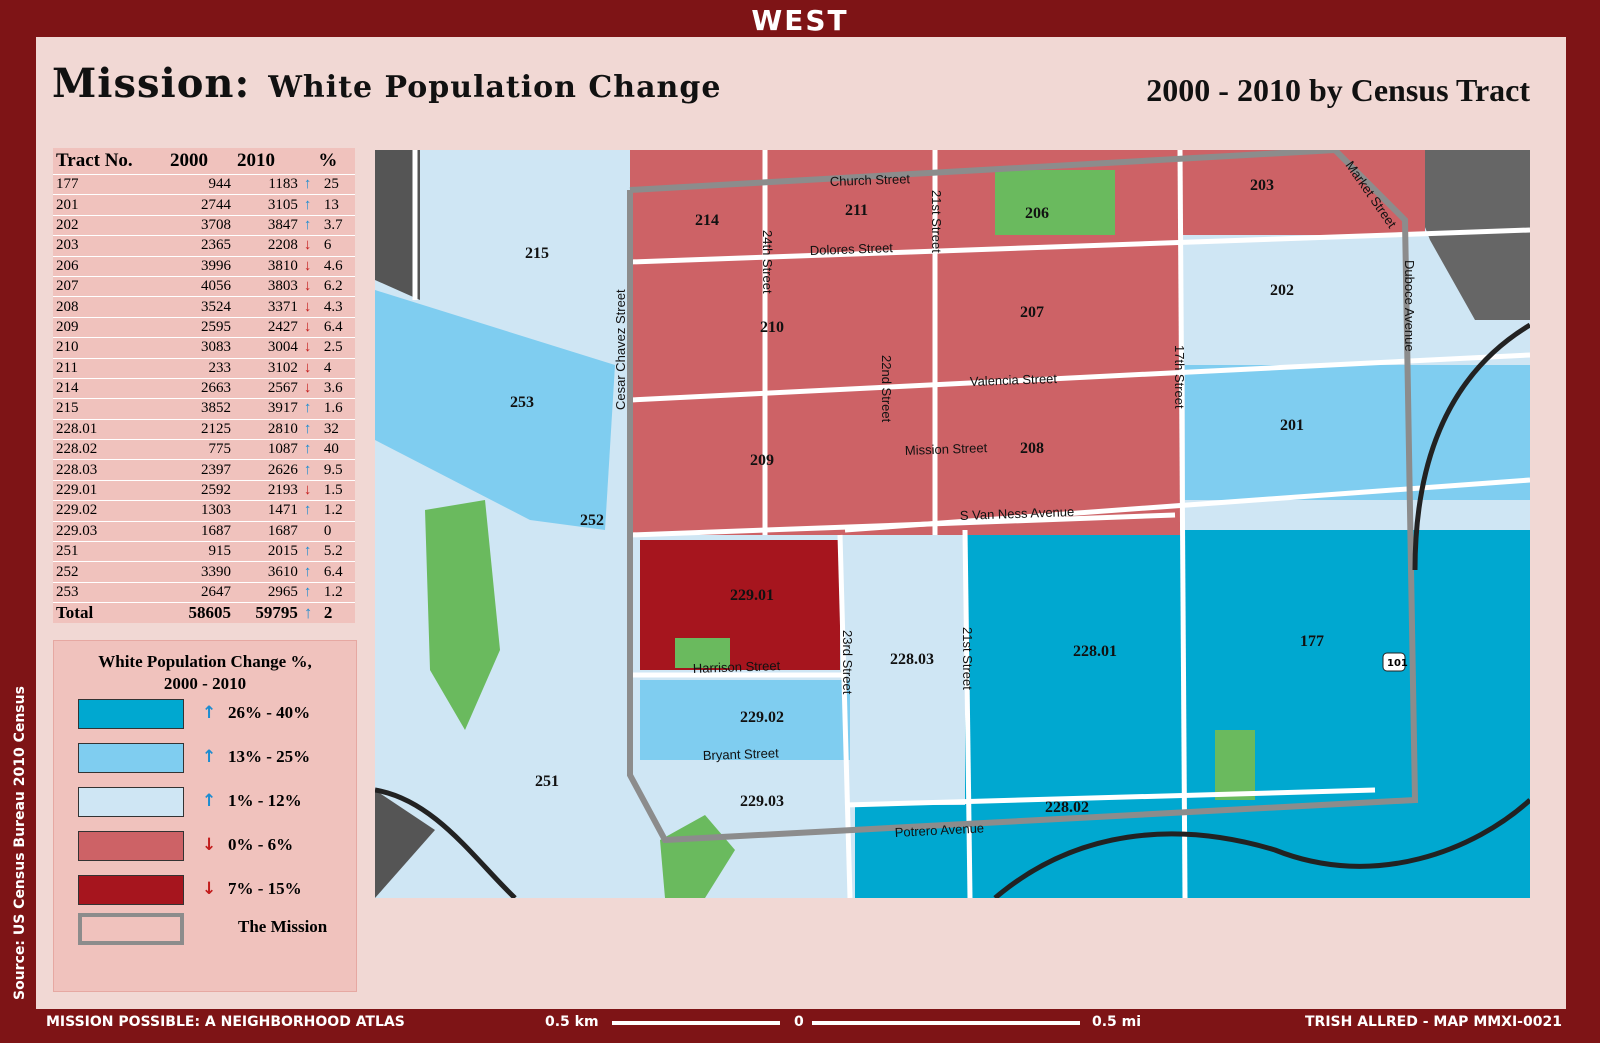 Image resolution: width=1600 pixels, height=1043 pixels. What do you see at coordinates (261, 844) in the screenshot?
I see `legend-range: 0% - 6%` at bounding box center [261, 844].